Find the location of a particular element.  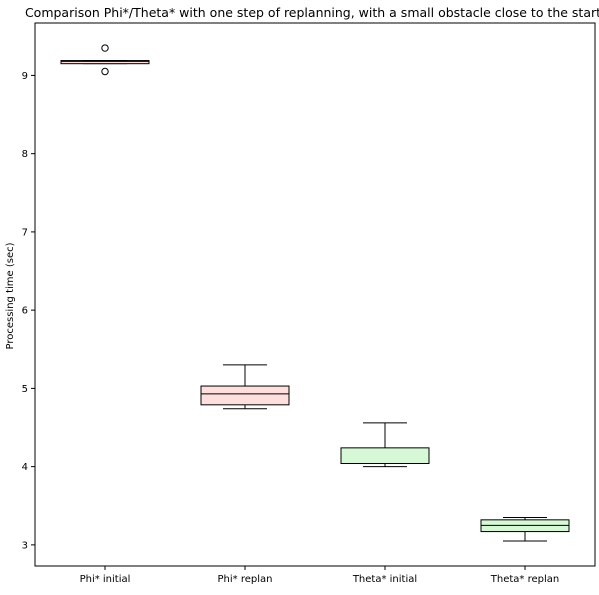

y-tick-label: 4 is located at coordinates (25, 467).